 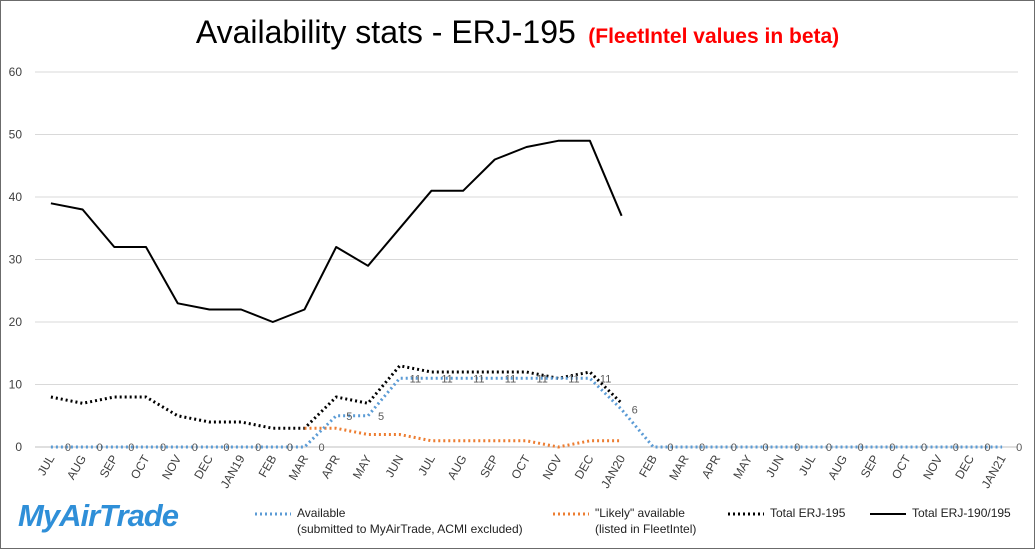 What do you see at coordinates (16, 385) in the screenshot?
I see `y-tick-label: 10` at bounding box center [16, 385].